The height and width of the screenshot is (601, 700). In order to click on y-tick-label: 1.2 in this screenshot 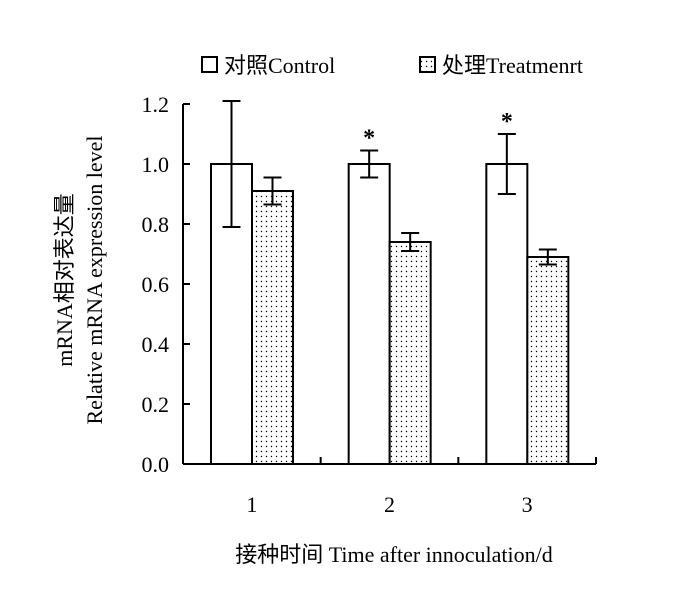, I will do `click(156, 104)`.